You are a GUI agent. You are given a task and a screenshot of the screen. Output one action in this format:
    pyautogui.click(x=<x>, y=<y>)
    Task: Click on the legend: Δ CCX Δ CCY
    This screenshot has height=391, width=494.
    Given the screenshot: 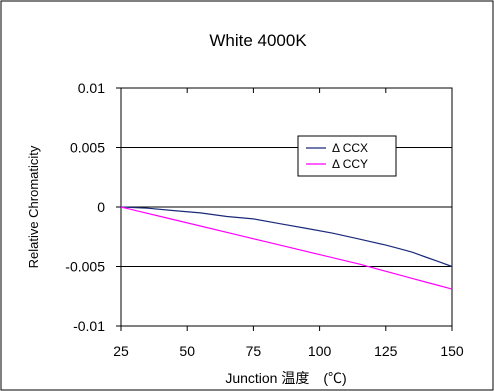 What is the action you would take?
    pyautogui.click(x=347, y=156)
    